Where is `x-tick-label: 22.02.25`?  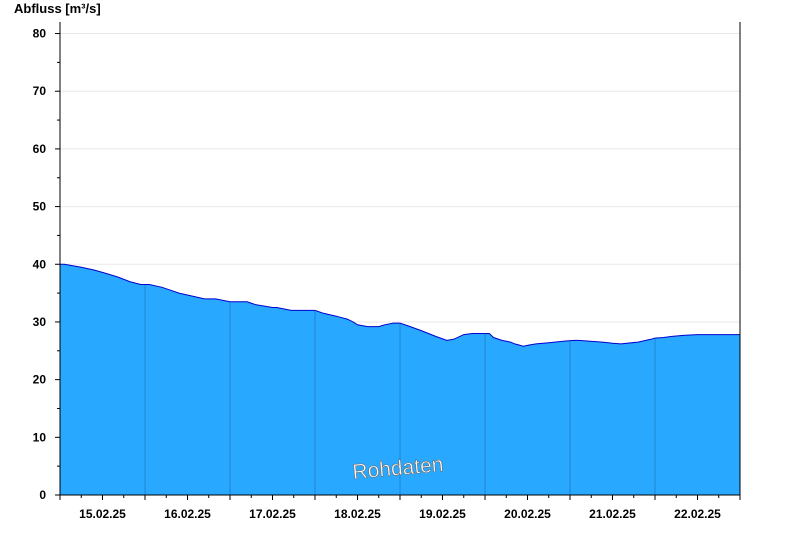 x-tick-label: 22.02.25 is located at coordinates (697, 514).